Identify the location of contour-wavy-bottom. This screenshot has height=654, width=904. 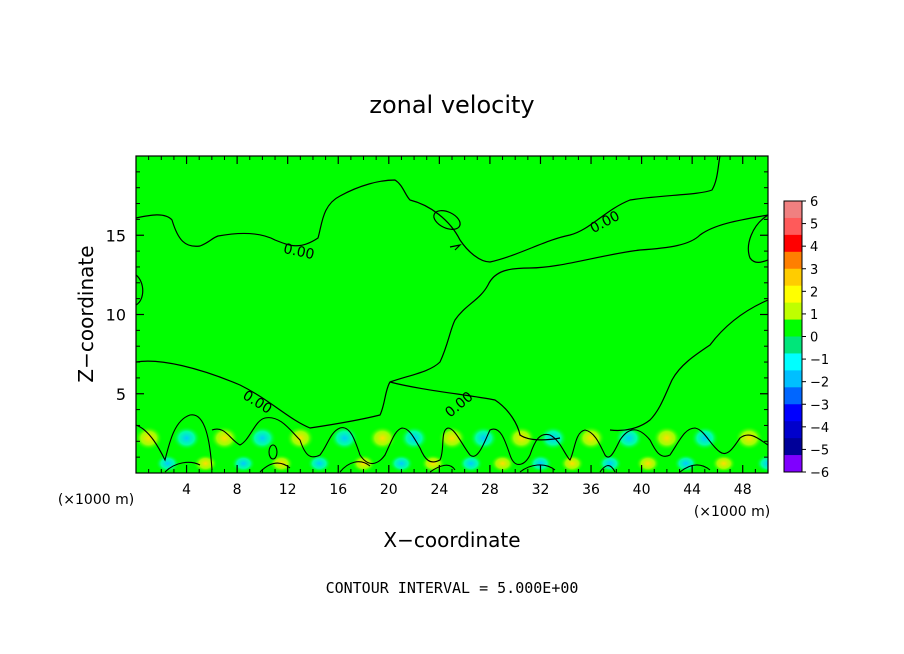
(452, 442).